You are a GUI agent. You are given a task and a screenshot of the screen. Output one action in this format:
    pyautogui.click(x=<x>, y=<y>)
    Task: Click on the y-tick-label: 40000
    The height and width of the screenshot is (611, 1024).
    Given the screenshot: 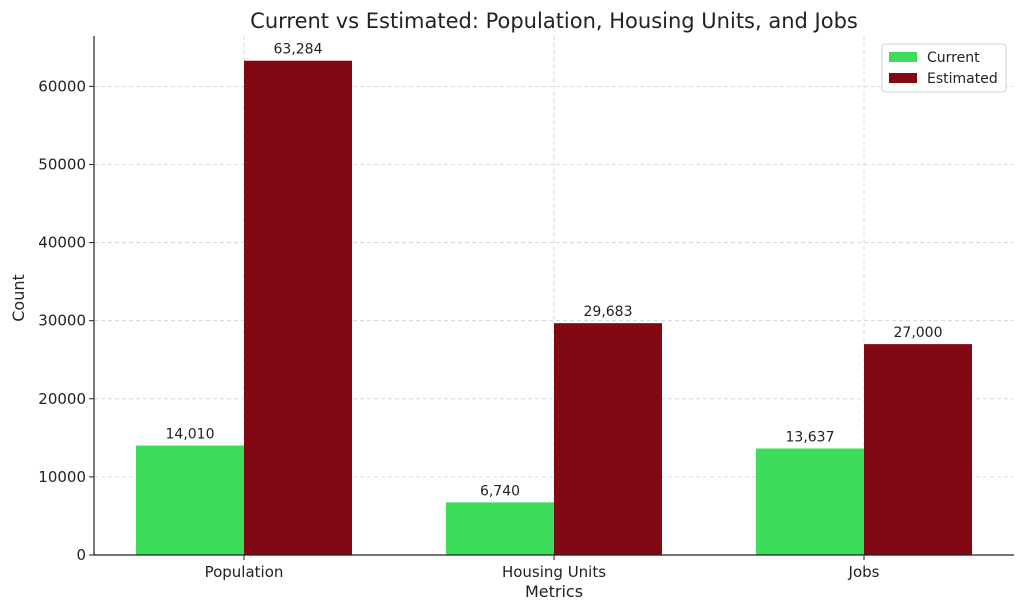 What is the action you would take?
    pyautogui.click(x=62, y=243)
    